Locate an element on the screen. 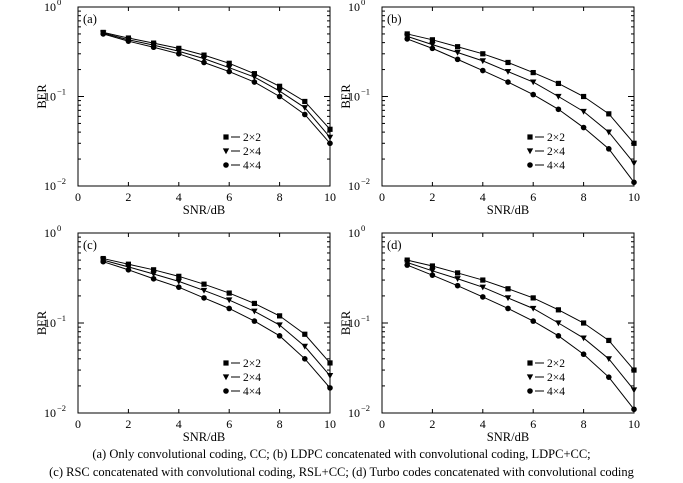  panel-d-label: (d) is located at coordinates (394, 245).